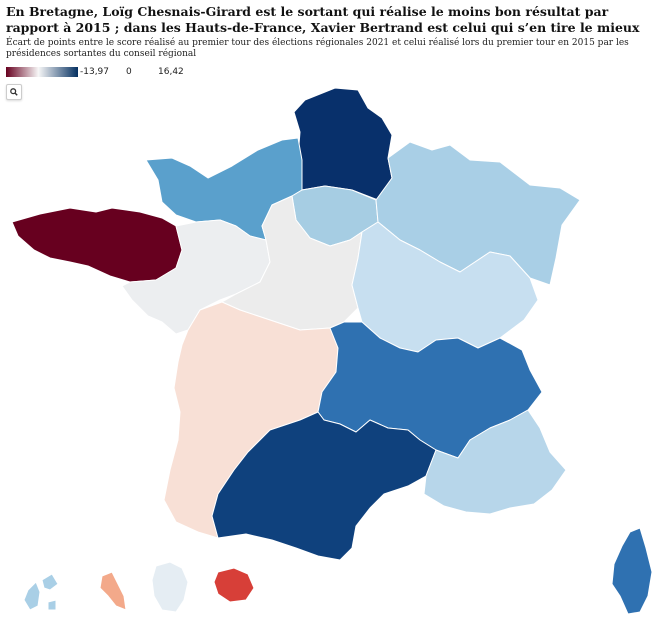 The image size is (661, 621). What do you see at coordinates (41, 592) in the screenshot?
I see `region-guadeloupe` at bounding box center [41, 592].